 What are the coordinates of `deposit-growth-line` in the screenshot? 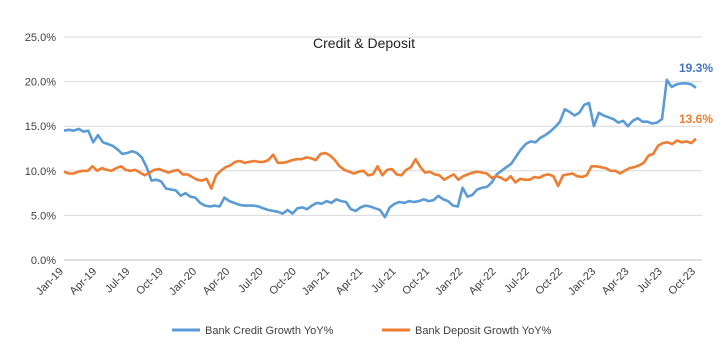 It's located at (380, 163).